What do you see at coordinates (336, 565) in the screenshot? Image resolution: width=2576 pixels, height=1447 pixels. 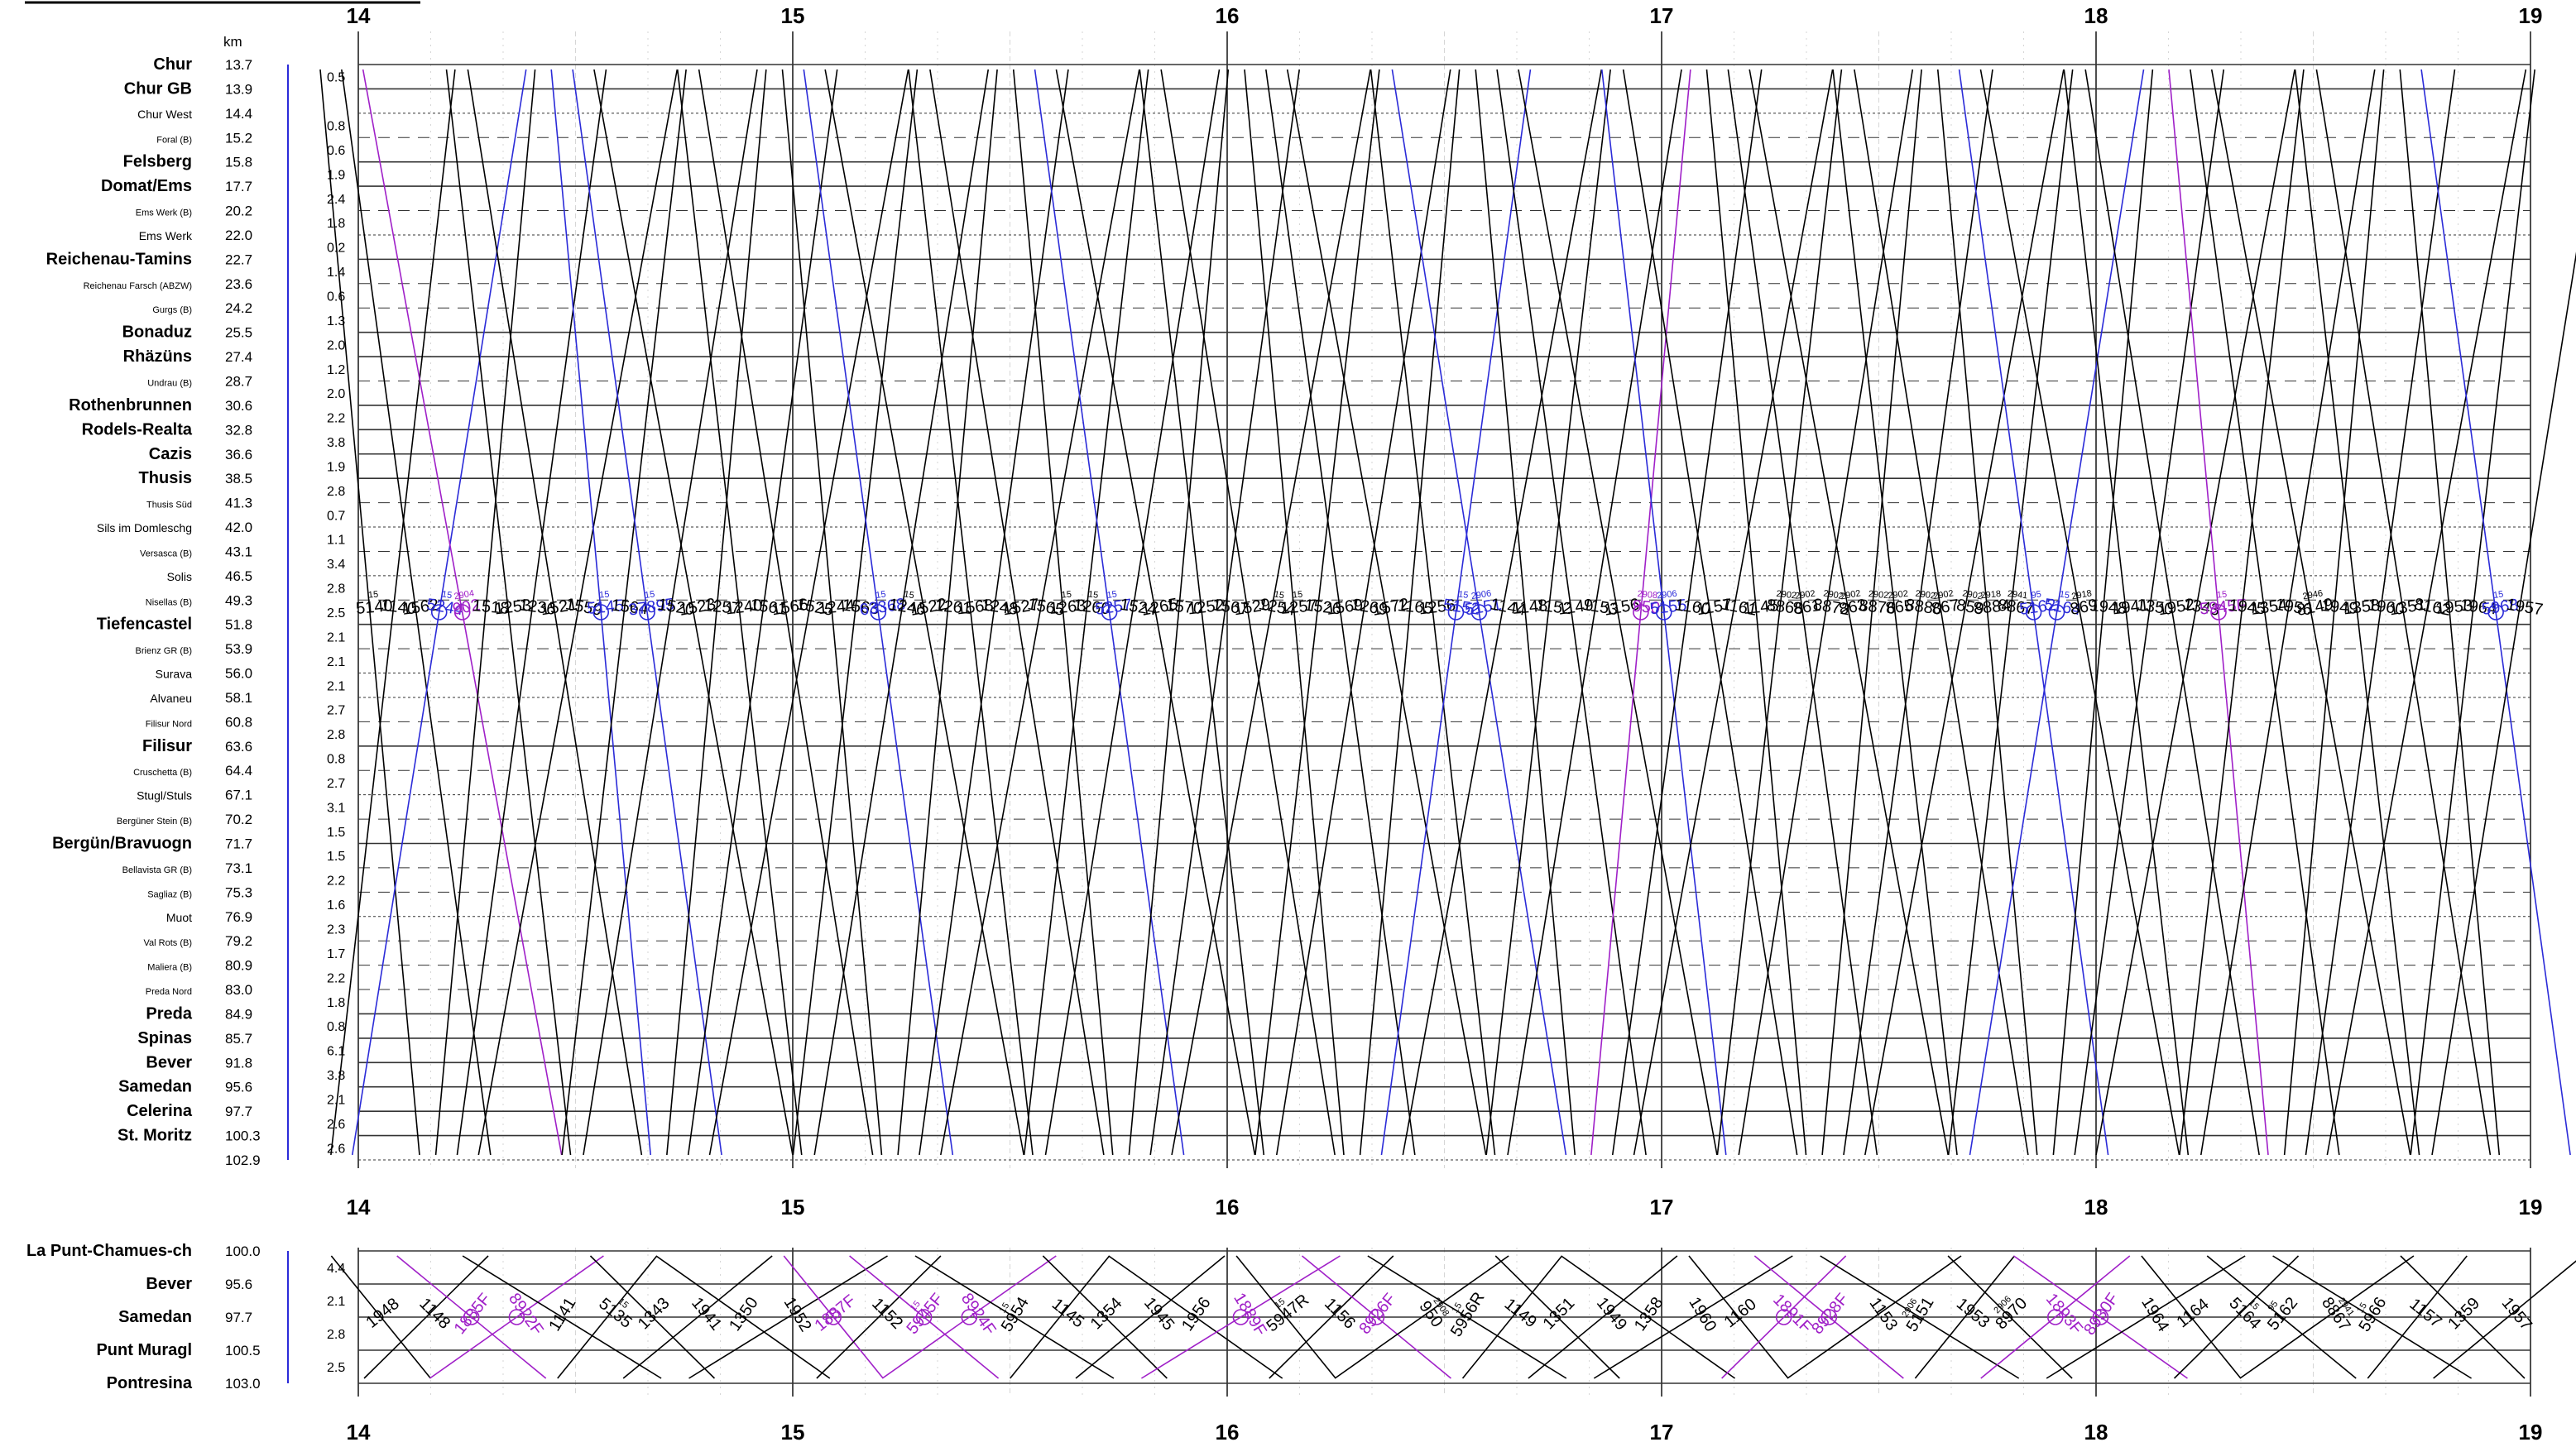 I see `running-time: 3.4` at bounding box center [336, 565].